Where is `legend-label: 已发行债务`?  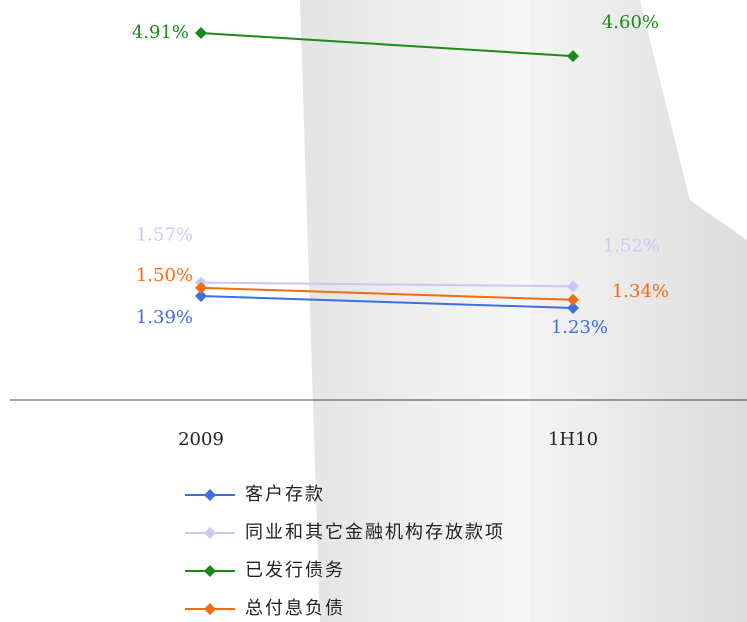
legend-label: 已发行债务 is located at coordinates (295, 570).